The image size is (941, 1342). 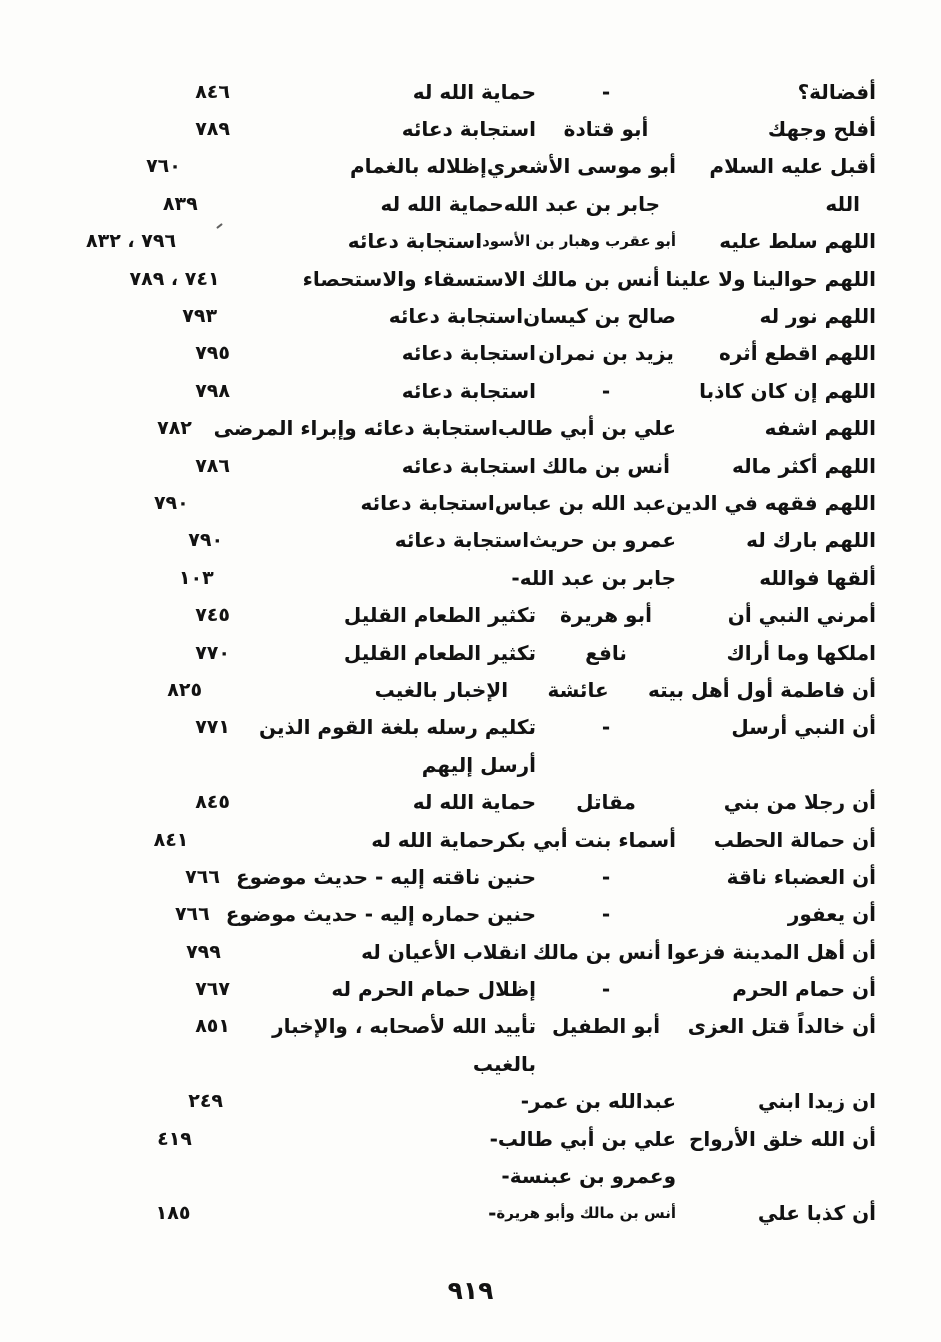 What do you see at coordinates (174, 278) in the screenshot?
I see `pages-cell: ٧٤١ ، ٧٨٩` at bounding box center [174, 278].